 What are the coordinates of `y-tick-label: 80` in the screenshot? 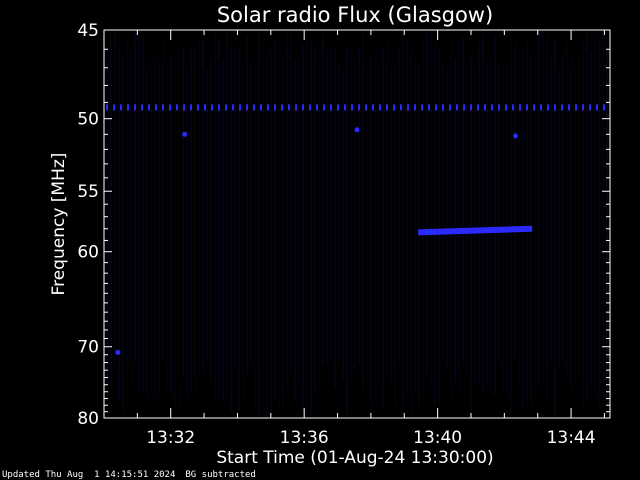 It's located at (88, 419).